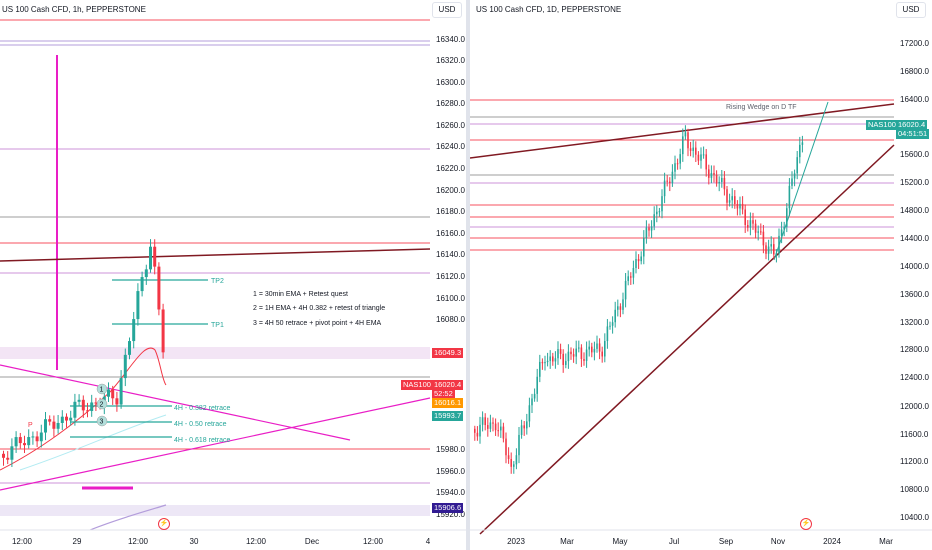  I want to click on pane-divider, so click(468, 275).